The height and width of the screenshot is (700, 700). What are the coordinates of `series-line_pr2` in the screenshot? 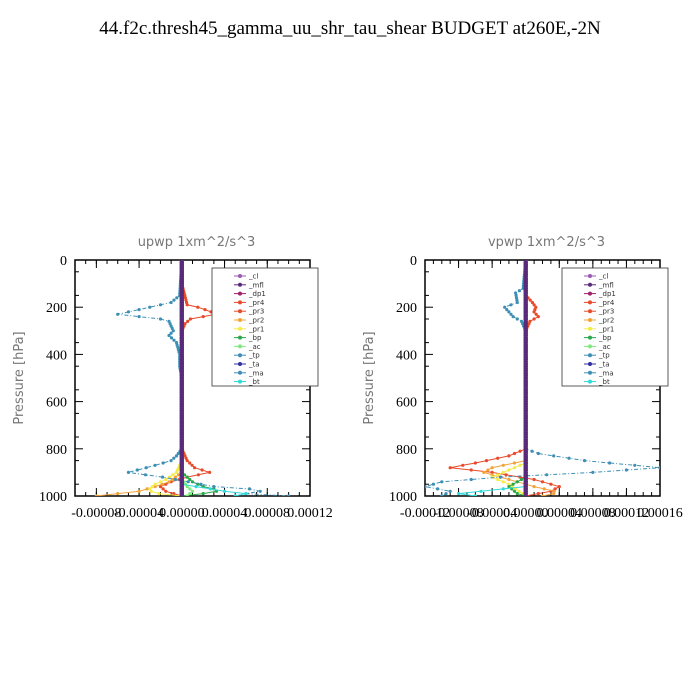 It's located at (139, 378).